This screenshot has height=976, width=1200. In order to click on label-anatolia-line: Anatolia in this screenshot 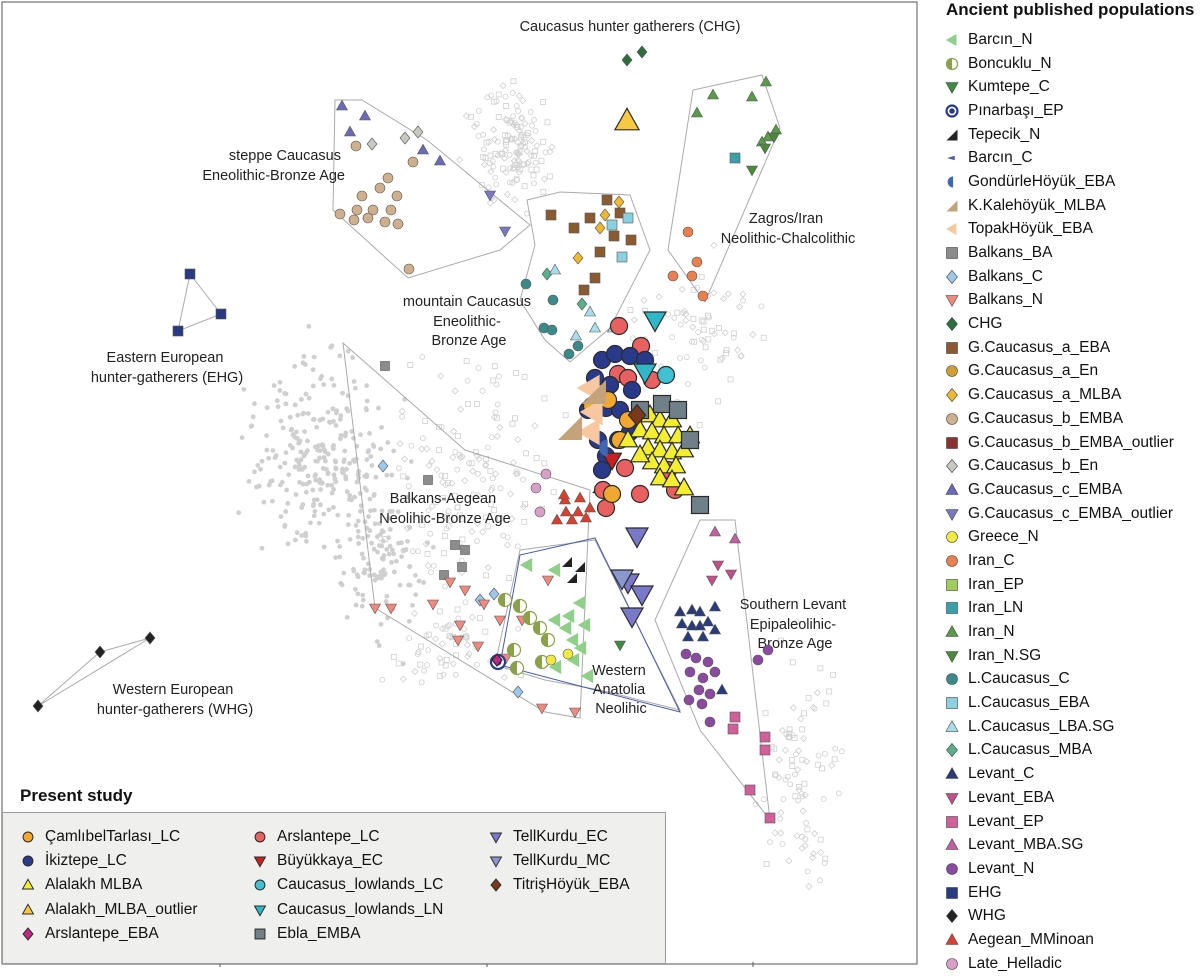, I will do `click(619, 690)`.